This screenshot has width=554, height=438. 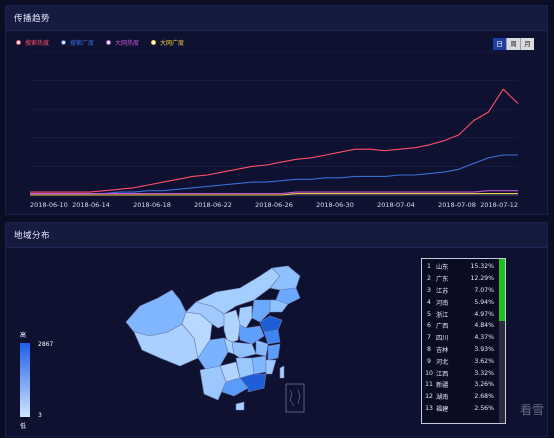 I want to click on legend-item-search-breadth: 搜索广度, so click(x=77, y=42).